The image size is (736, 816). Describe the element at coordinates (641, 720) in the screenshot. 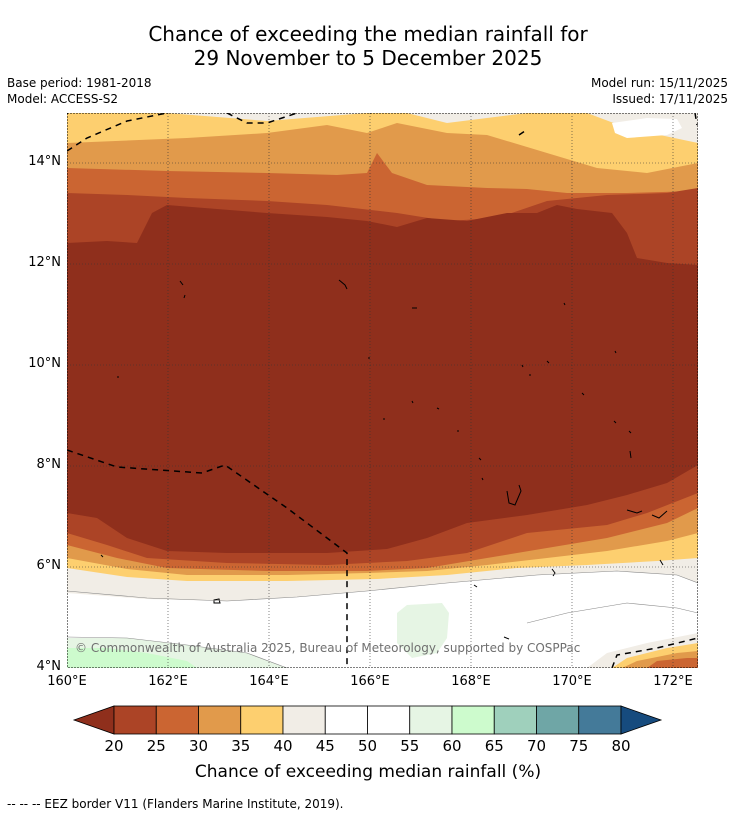

I see `colorbar-arrow-high` at that location.